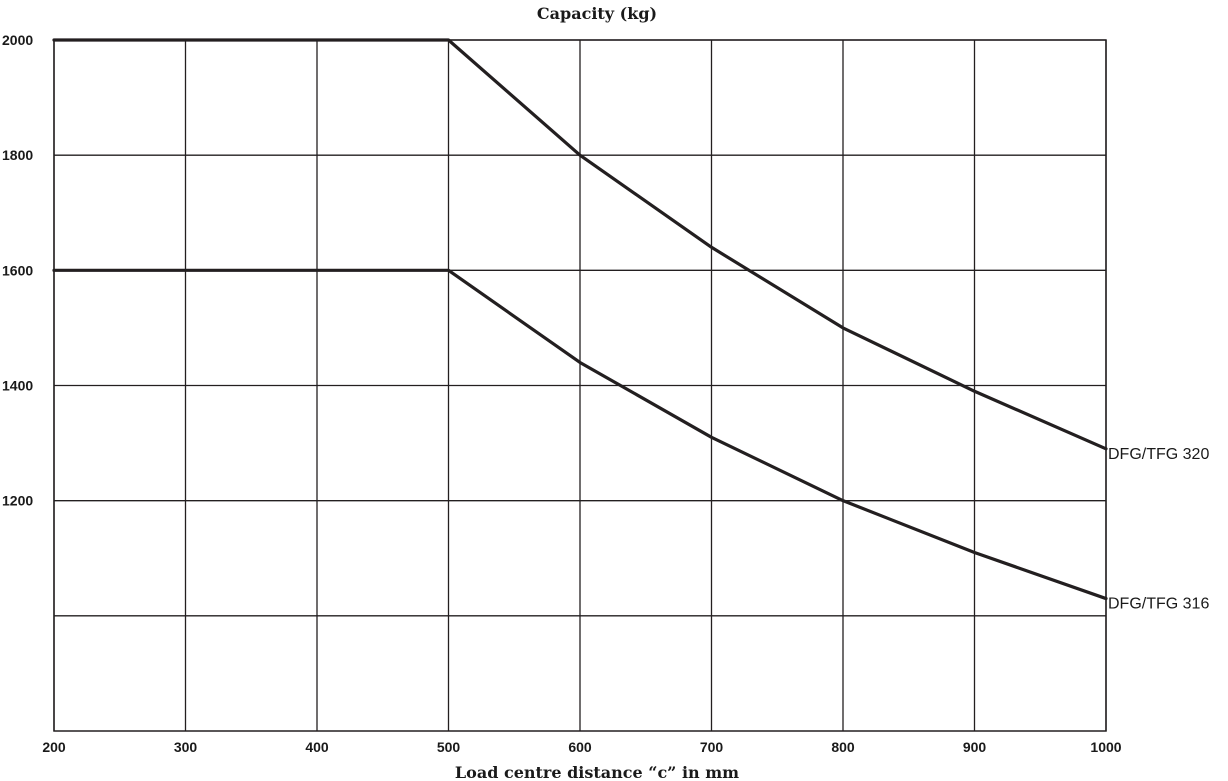  Describe the element at coordinates (597, 772) in the screenshot. I see `x-axis-label: Load centre distance “c” in mm` at that location.